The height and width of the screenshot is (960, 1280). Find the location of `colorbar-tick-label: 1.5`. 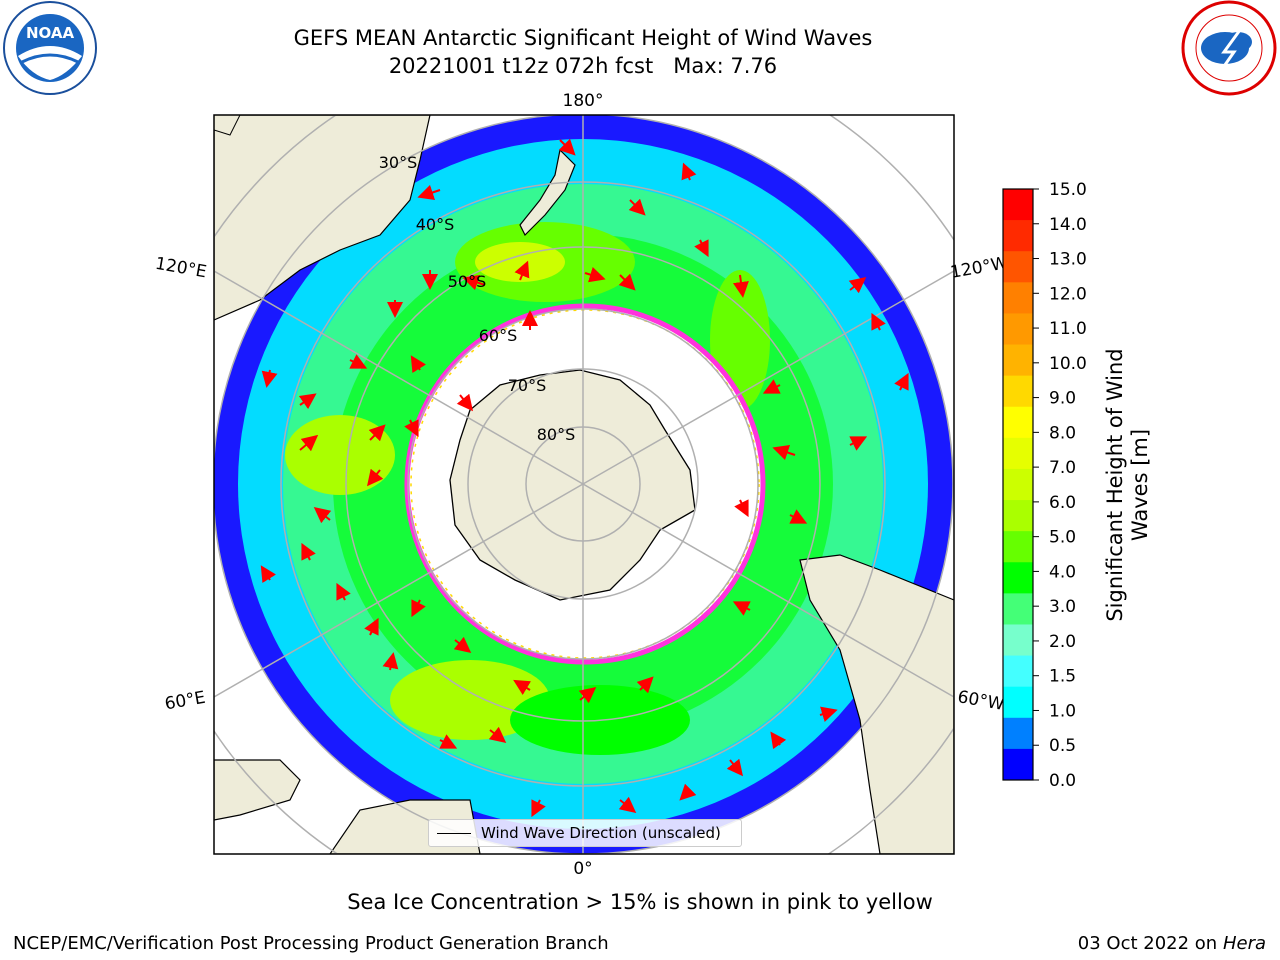

colorbar-tick-label: 1.5 is located at coordinates (1062, 677).